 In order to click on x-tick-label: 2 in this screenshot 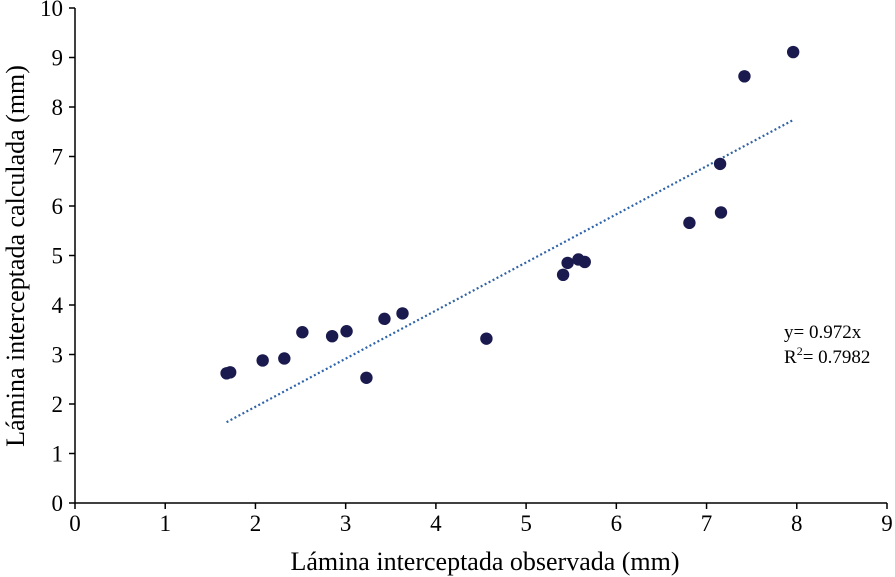, I will do `click(256, 523)`.